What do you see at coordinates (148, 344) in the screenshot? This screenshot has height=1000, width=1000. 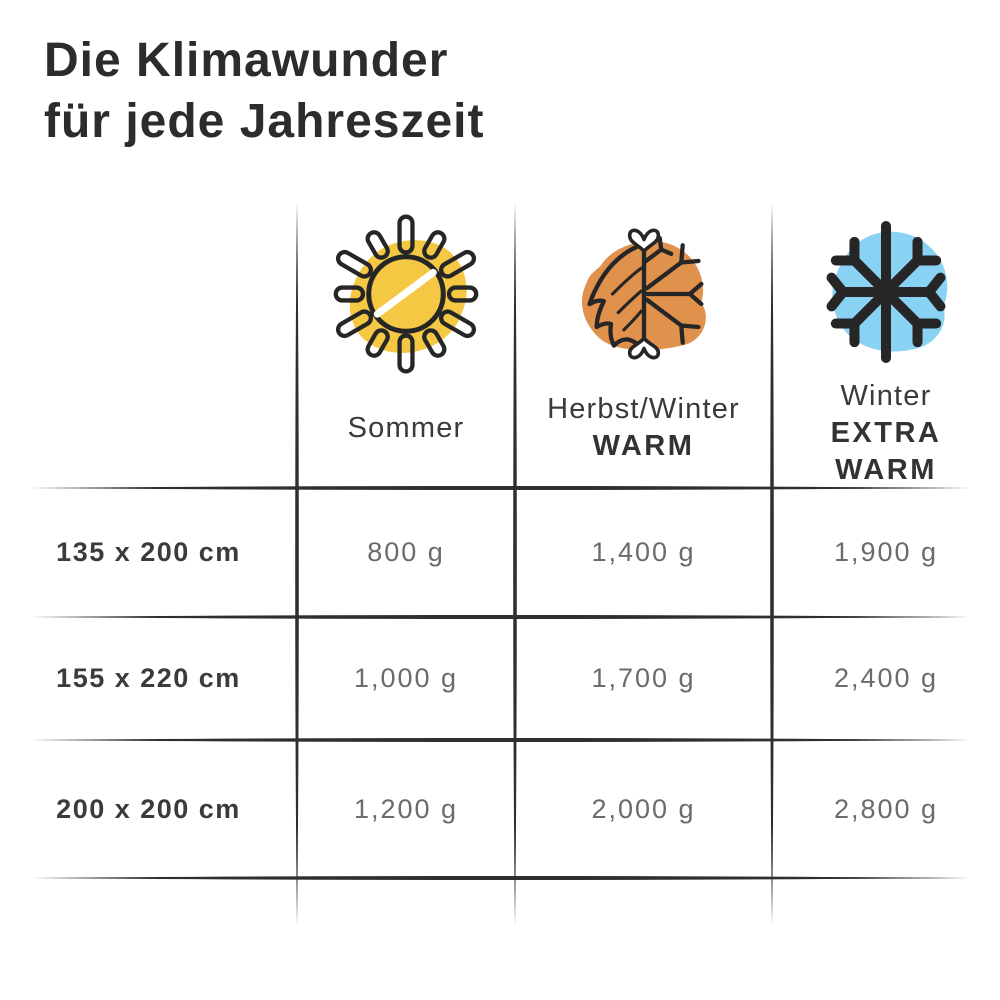 I see `header-spacer` at bounding box center [148, 344].